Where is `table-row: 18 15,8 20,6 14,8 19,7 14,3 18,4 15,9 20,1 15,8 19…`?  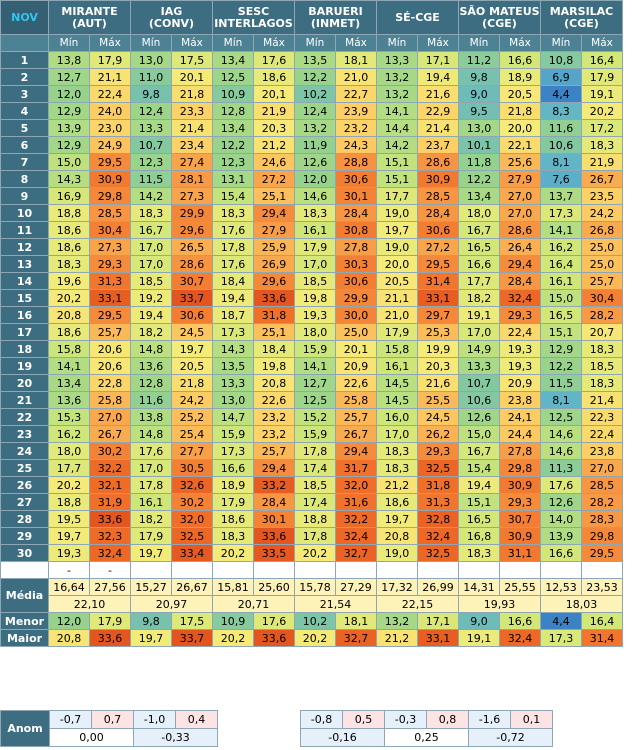 table-row: 18 15,8 20,6 14,8 19,7 14,3 18,4 15,9 20,1 15,8 19… is located at coordinates (311, 349).